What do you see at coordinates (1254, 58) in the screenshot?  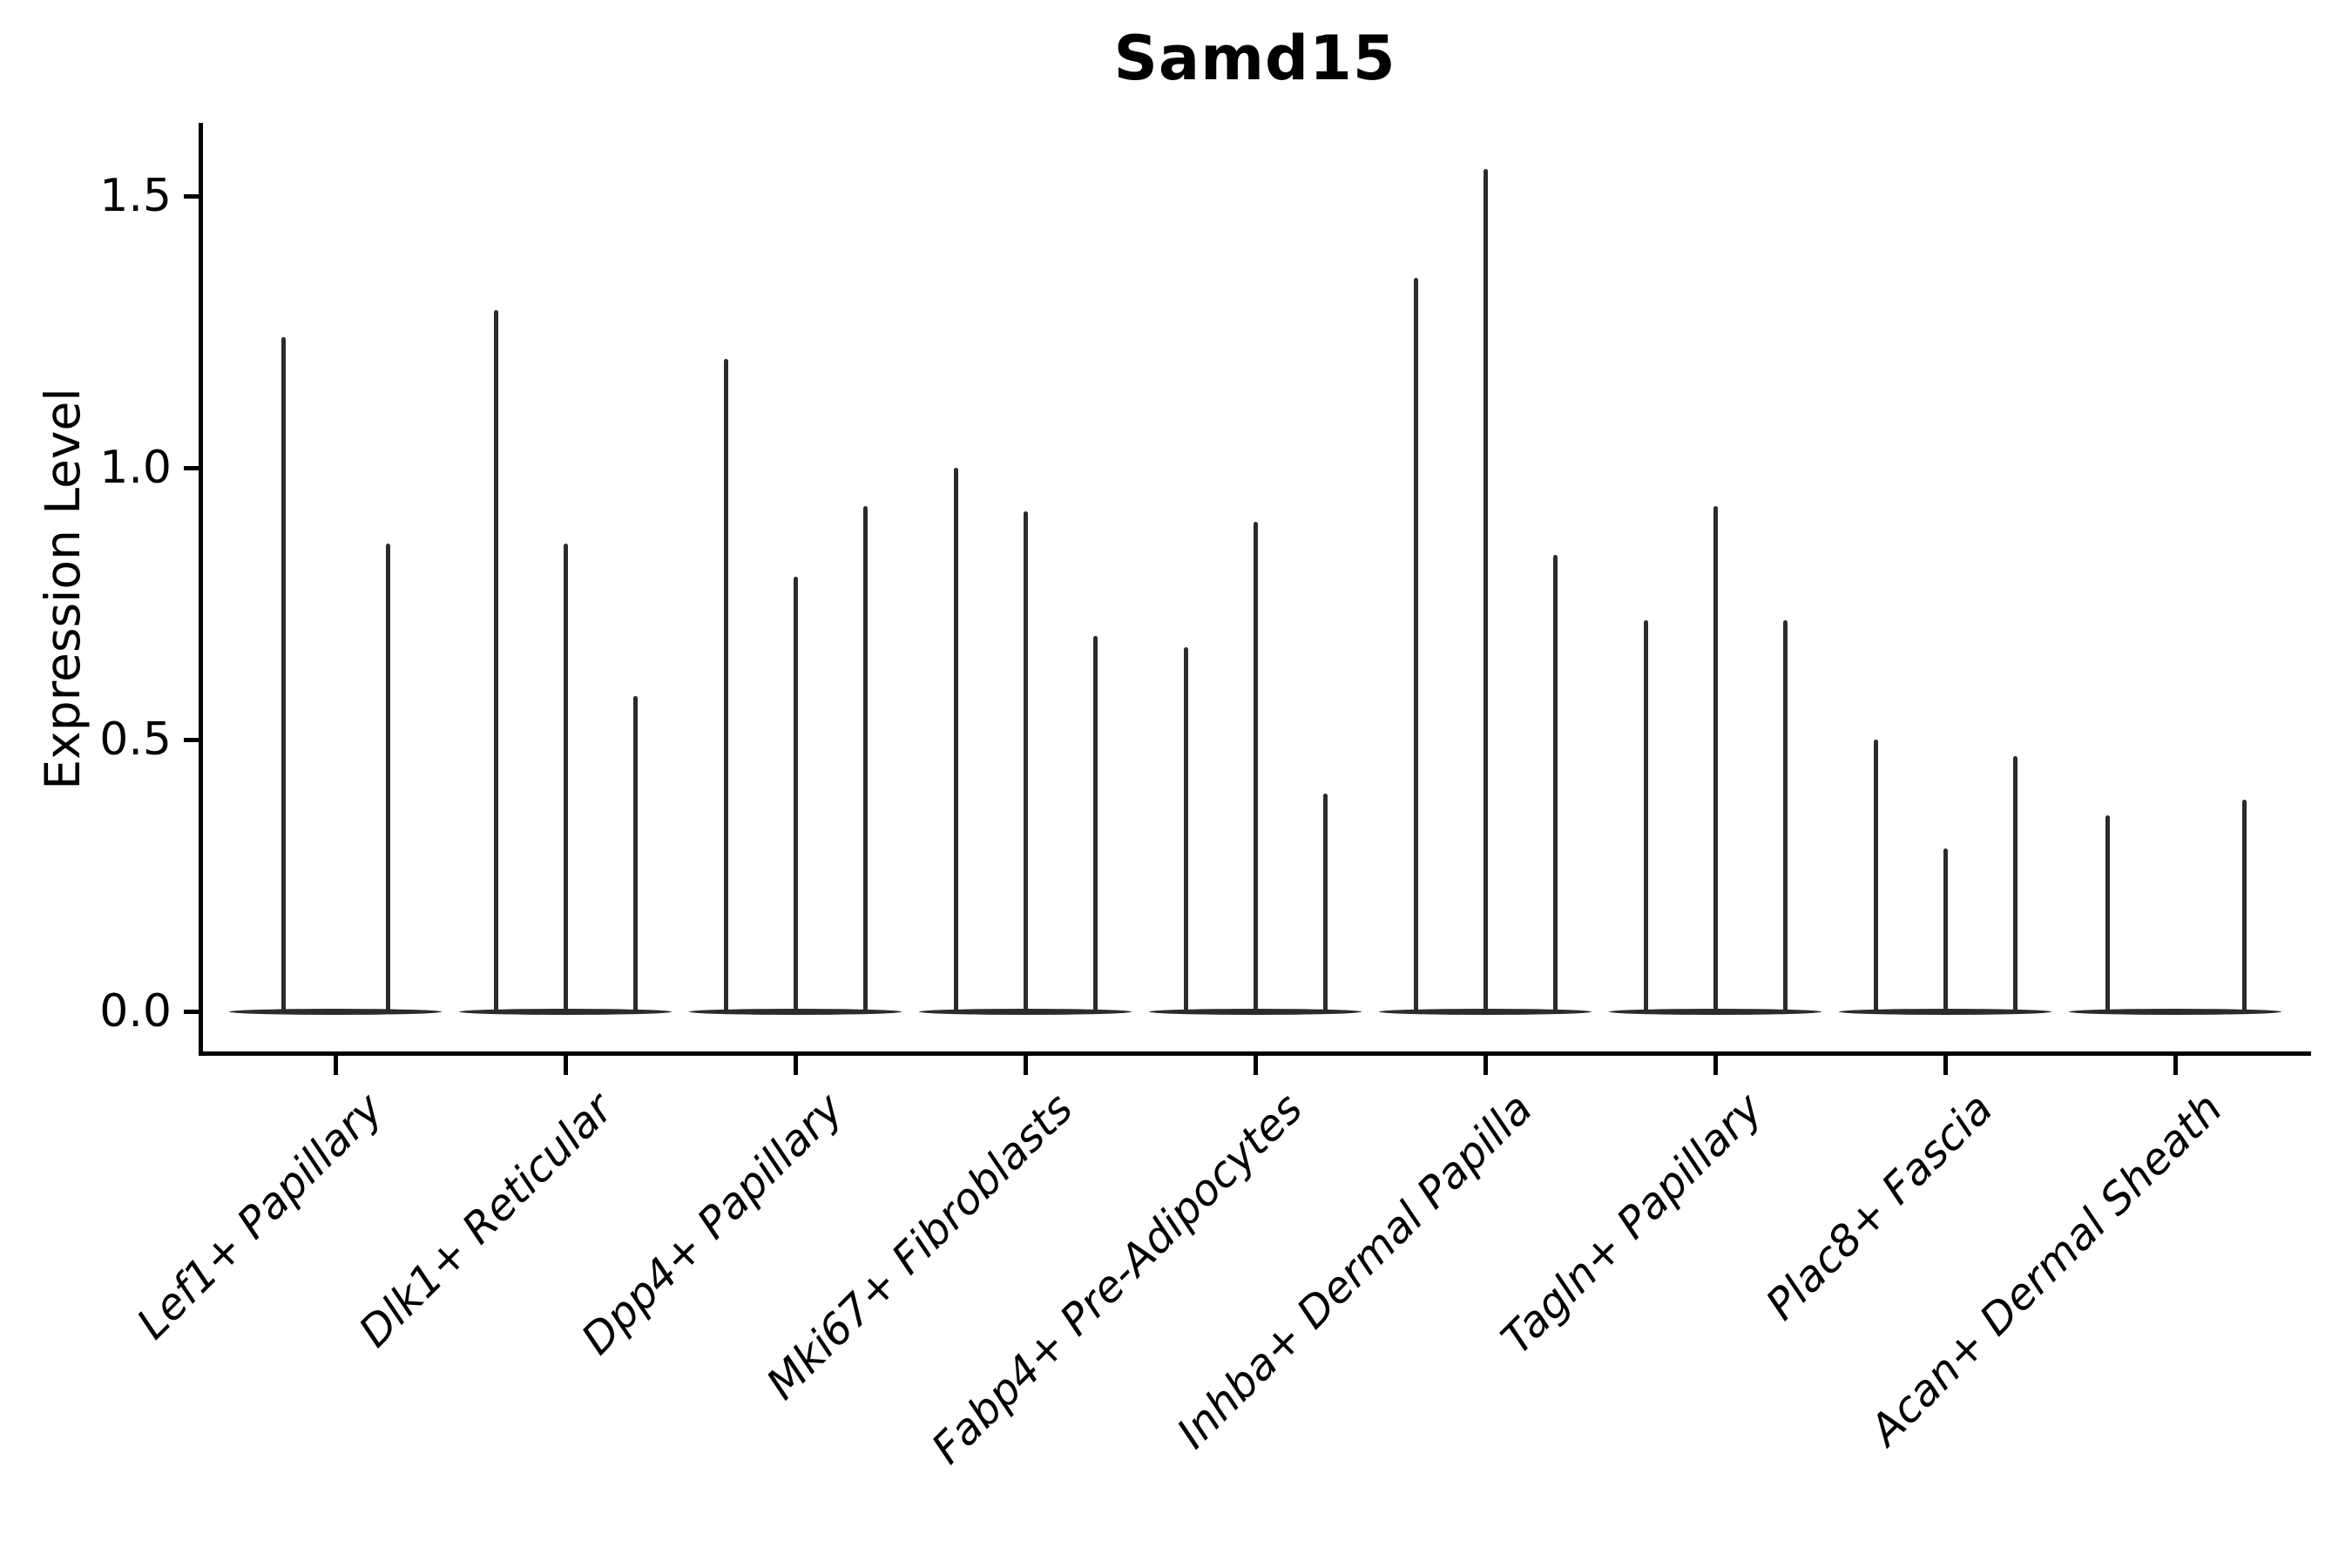 I see `chart-title: Samd15` at bounding box center [1254, 58].